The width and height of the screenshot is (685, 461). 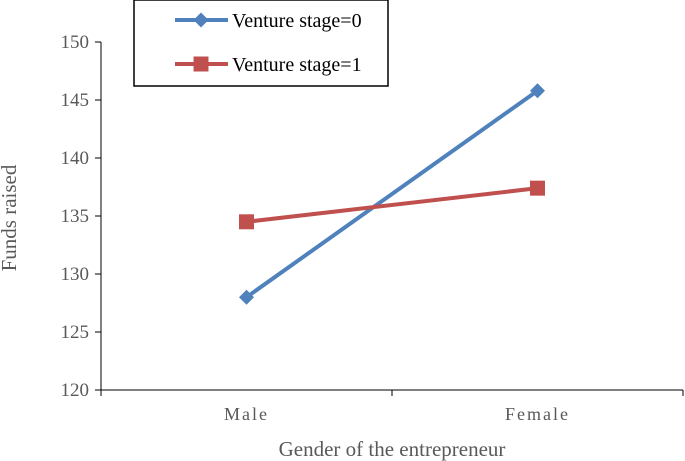 I want to click on y-tick-label: 140, so click(x=75, y=158).